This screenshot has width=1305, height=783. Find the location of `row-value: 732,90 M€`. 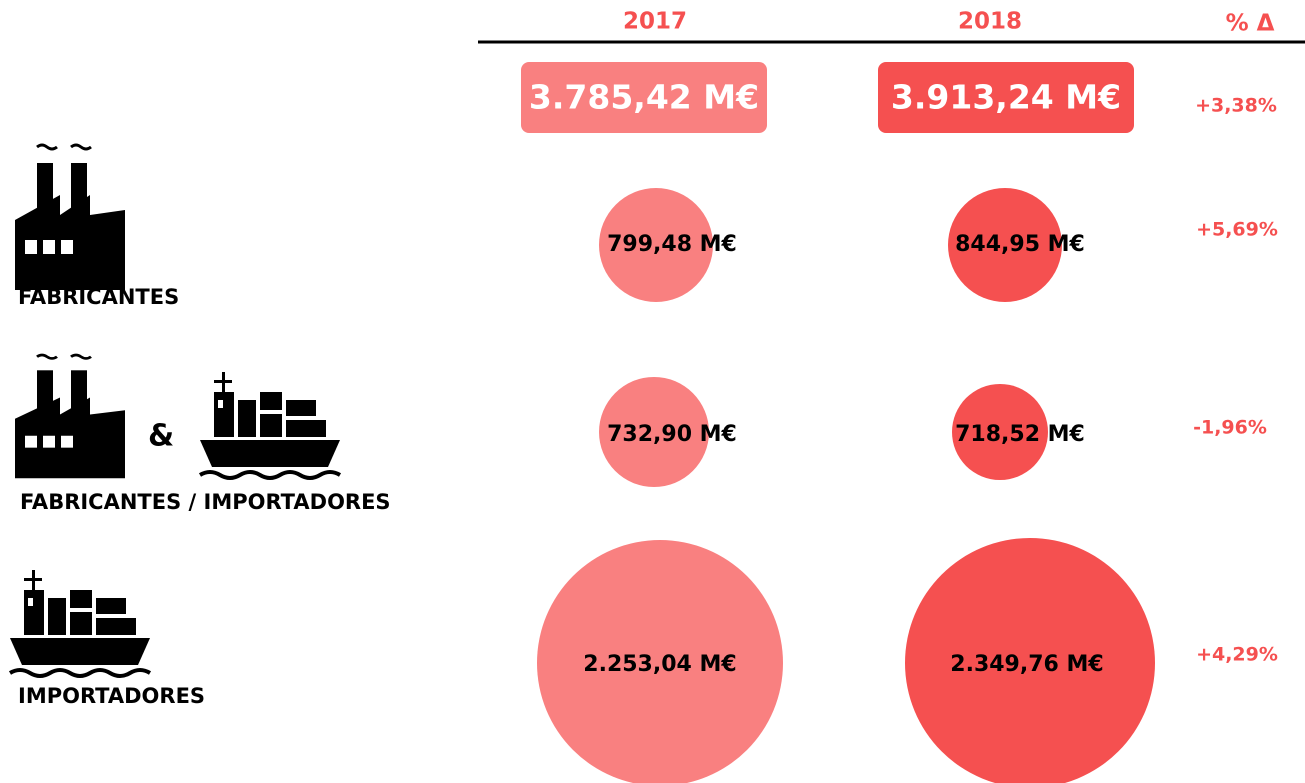

row-value: 732,90 M€ is located at coordinates (672, 434).